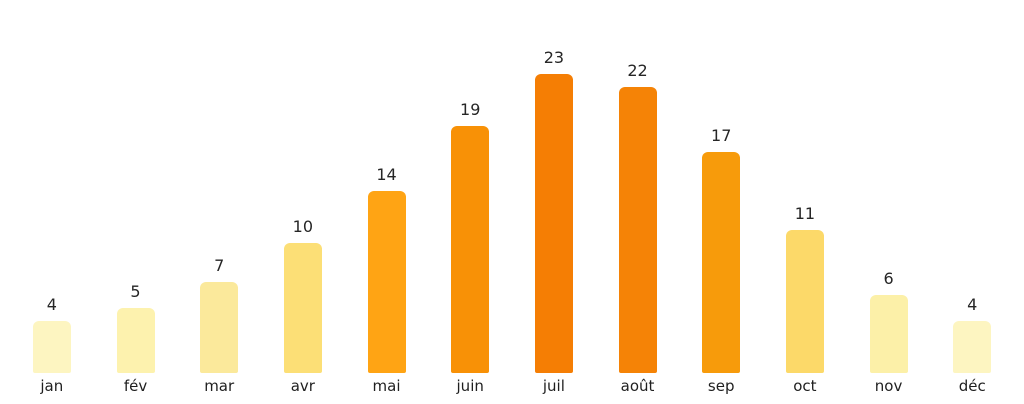 Image resolution: width=1024 pixels, height=404 pixels. Describe the element at coordinates (804, 301) in the screenshot. I see `bar-oct` at that location.